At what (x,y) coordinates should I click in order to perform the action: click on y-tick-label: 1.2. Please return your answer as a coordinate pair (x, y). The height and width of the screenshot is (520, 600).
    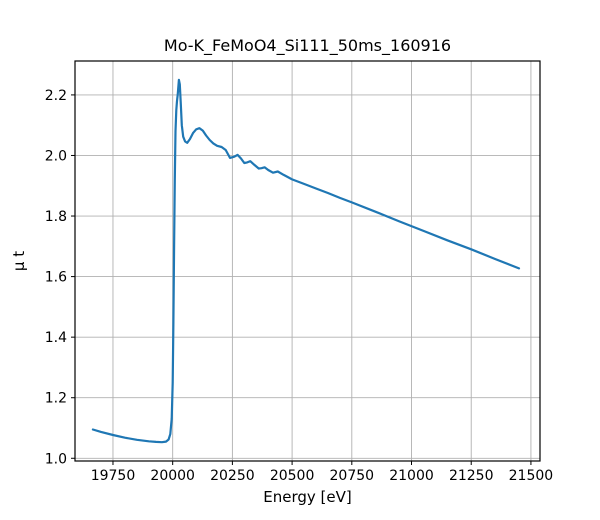
    Looking at the image, I should click on (56, 399).